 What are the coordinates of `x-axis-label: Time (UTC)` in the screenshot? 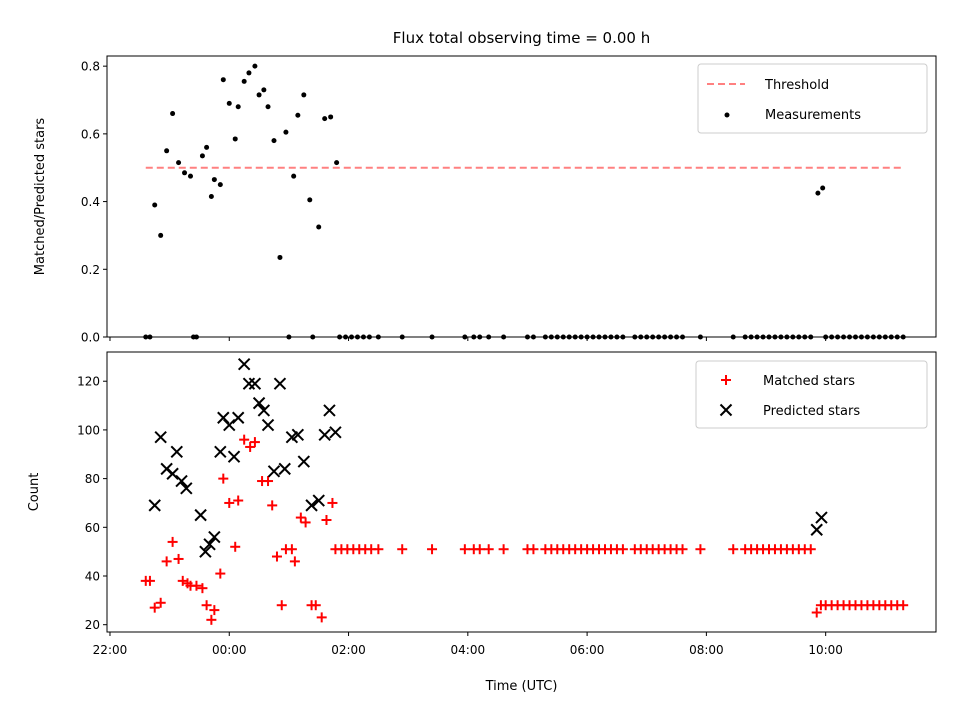 It's located at (521, 686).